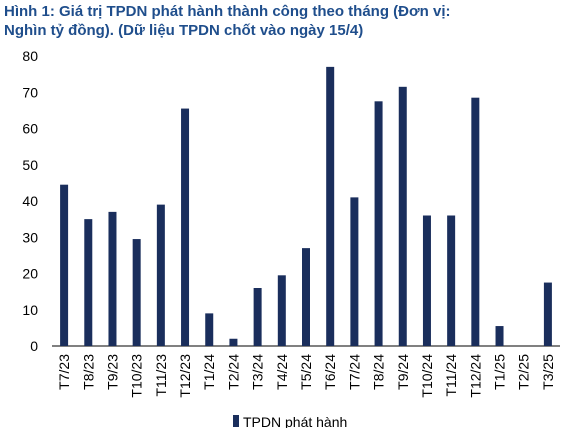 This screenshot has width=575, height=428. What do you see at coordinates (88, 372) in the screenshot?
I see `x-tick-label: T8/23` at bounding box center [88, 372].